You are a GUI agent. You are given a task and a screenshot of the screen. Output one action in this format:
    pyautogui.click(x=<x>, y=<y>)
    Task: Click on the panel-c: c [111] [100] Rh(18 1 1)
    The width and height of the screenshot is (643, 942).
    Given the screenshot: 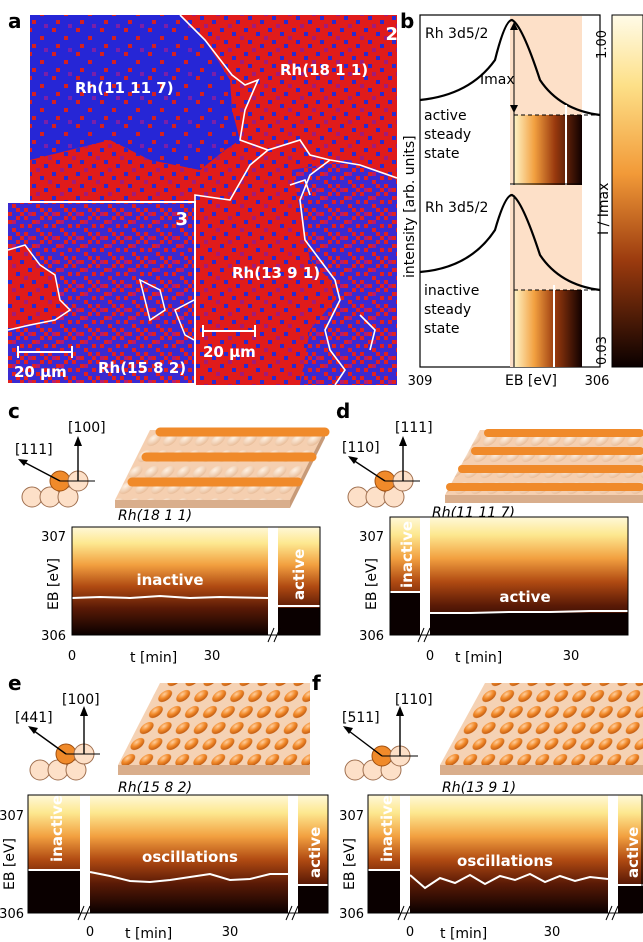 What is the action you would take?
    pyautogui.click(x=169, y=532)
    